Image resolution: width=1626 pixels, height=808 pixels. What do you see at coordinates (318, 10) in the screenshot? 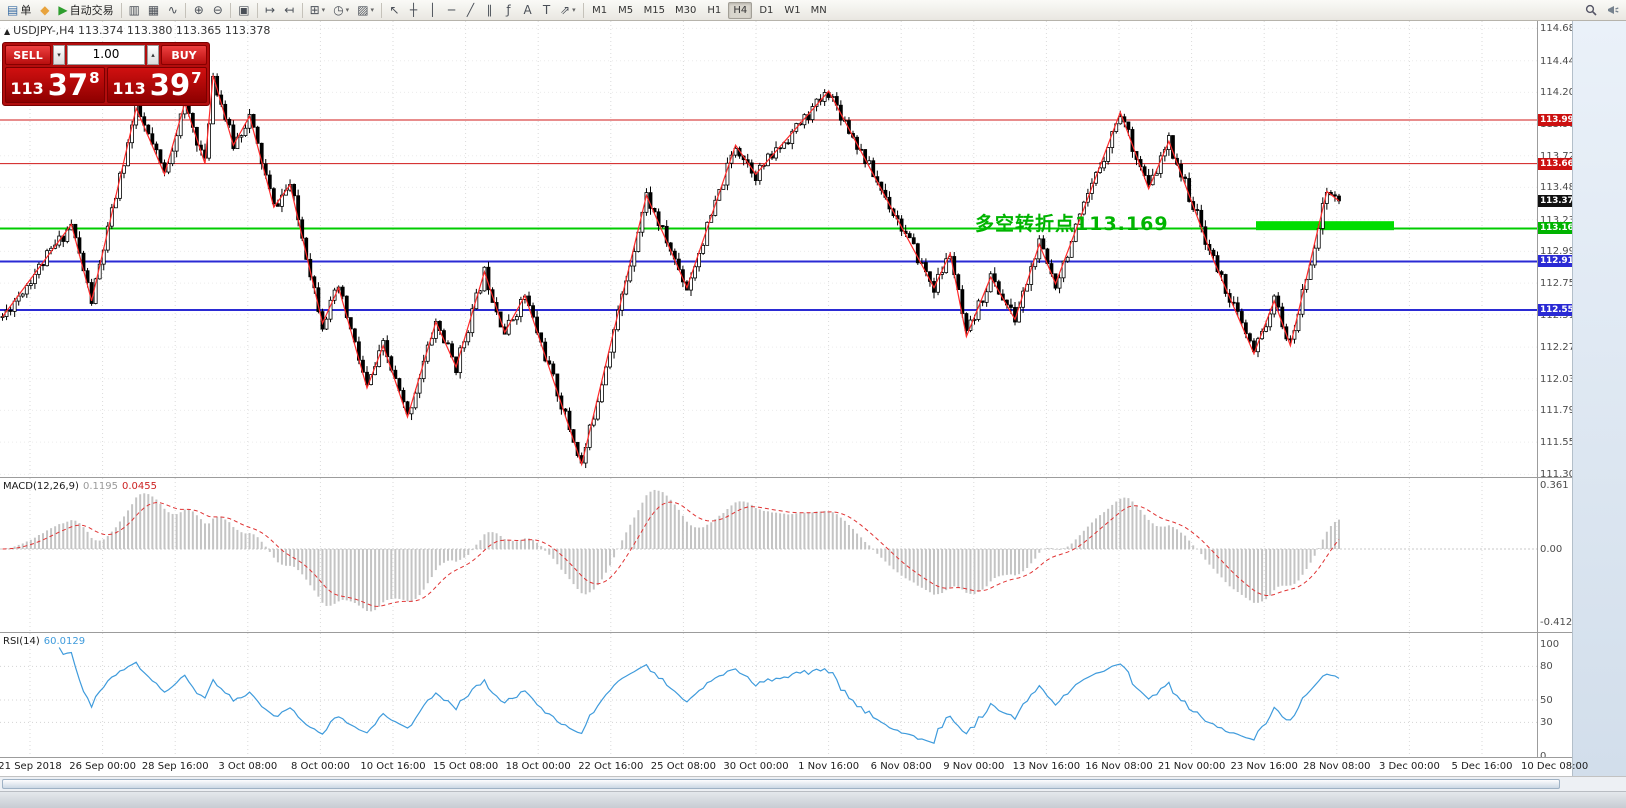
I see `toolbar-indicators-list-button: ⊞ ▾` at bounding box center [318, 10].